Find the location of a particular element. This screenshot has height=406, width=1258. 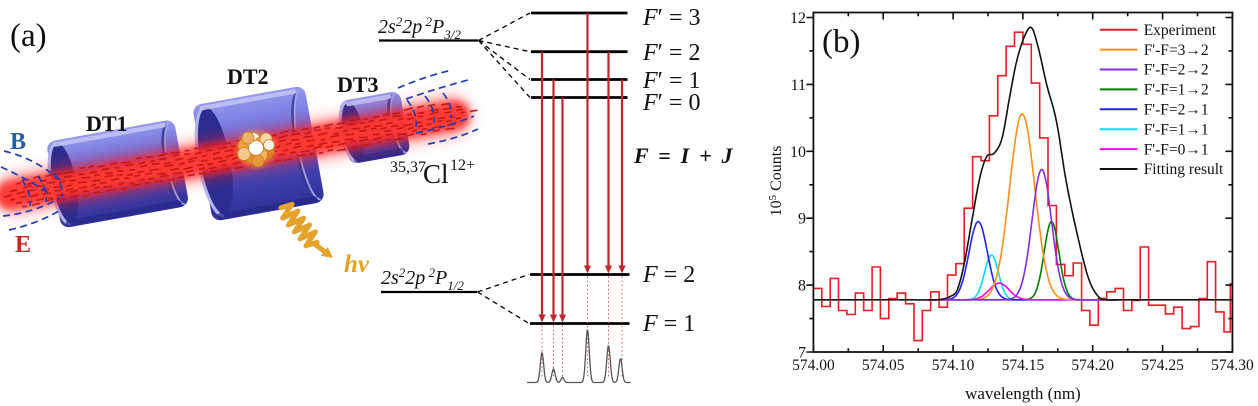

svg-text: 574.30 is located at coordinates (1232, 365).